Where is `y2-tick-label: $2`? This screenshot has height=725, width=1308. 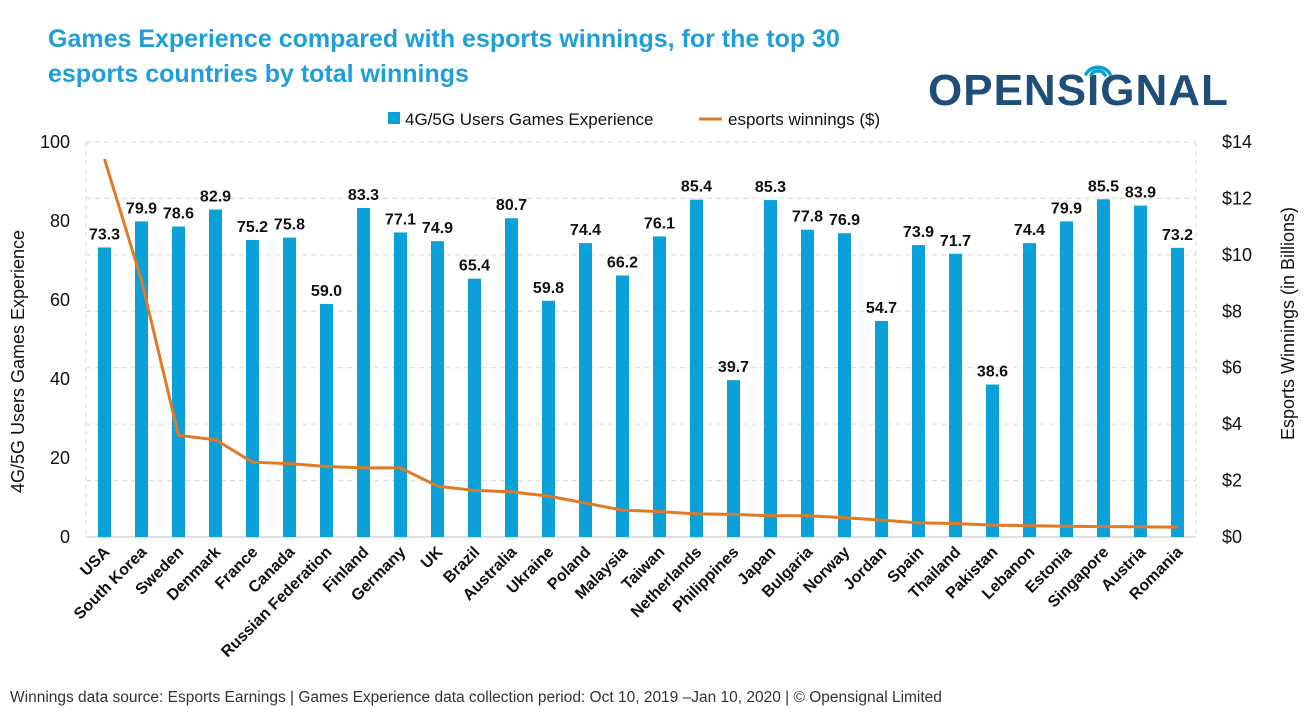
y2-tick-label: $2 is located at coordinates (1232, 481).